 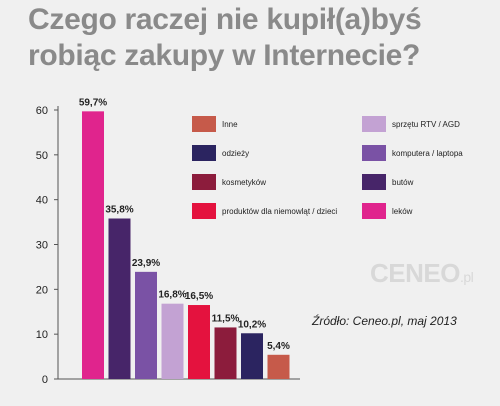 What do you see at coordinates (42, 201) in the screenshot?
I see `y-tick-label-4: 40` at bounding box center [42, 201].